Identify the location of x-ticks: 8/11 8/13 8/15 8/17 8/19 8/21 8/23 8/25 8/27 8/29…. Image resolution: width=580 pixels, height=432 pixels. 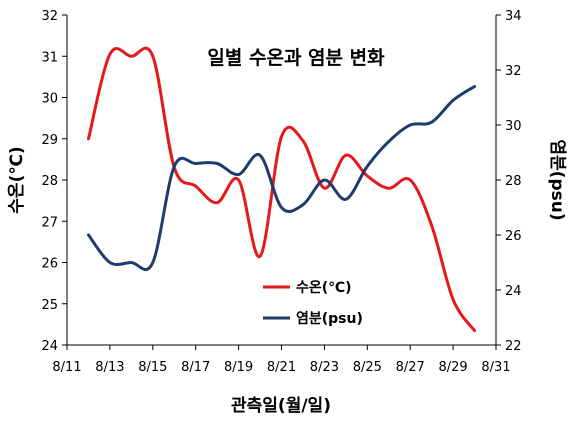
(281, 360).